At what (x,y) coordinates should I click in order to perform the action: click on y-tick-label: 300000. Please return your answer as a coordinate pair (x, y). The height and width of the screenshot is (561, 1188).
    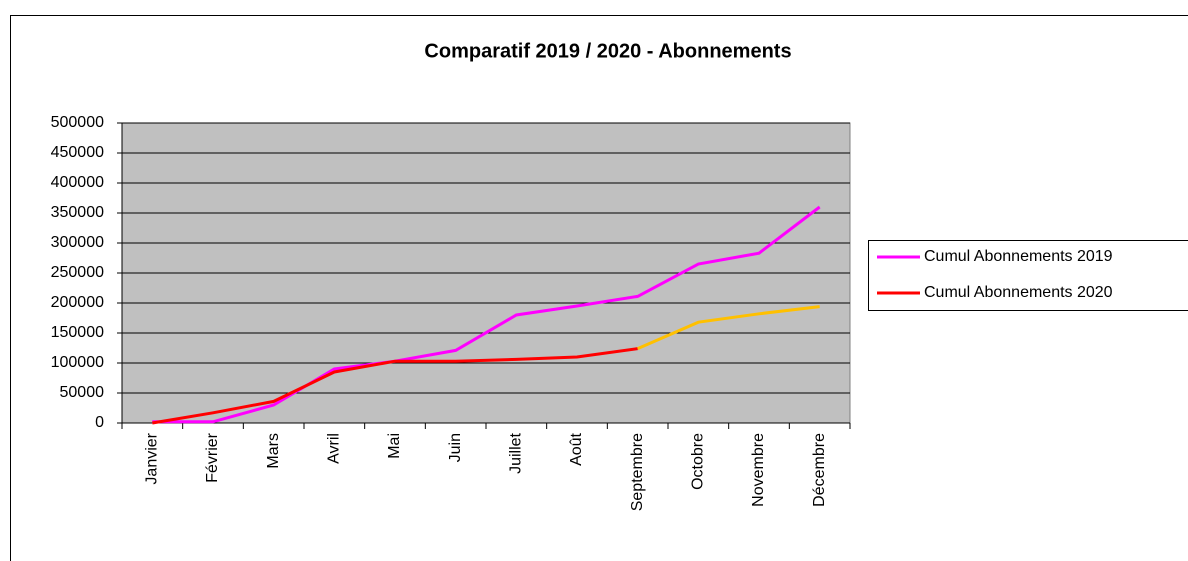
    Looking at the image, I should click on (77, 242).